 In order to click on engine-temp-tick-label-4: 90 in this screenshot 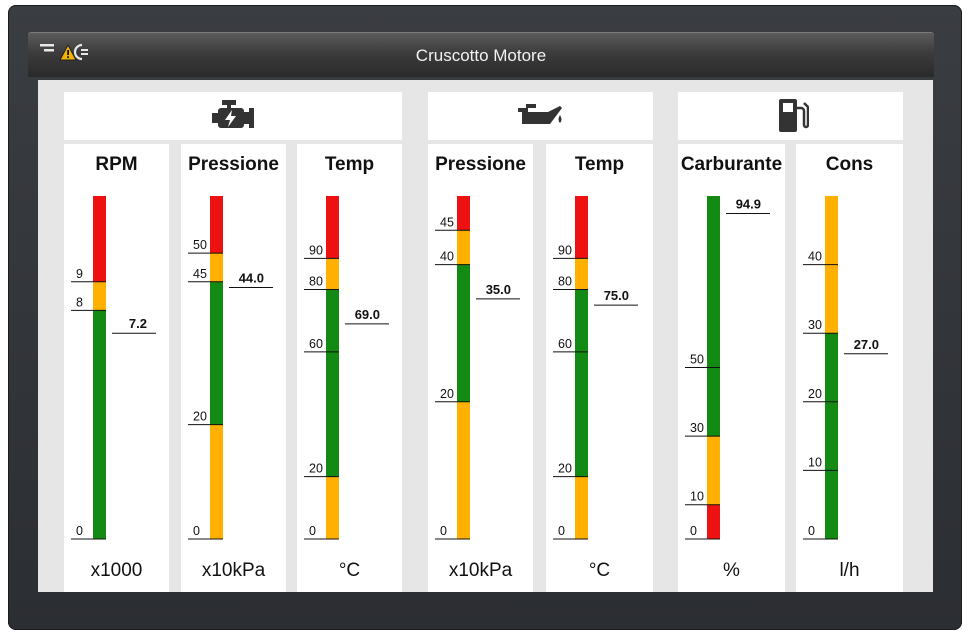, I will do `click(316, 250)`.